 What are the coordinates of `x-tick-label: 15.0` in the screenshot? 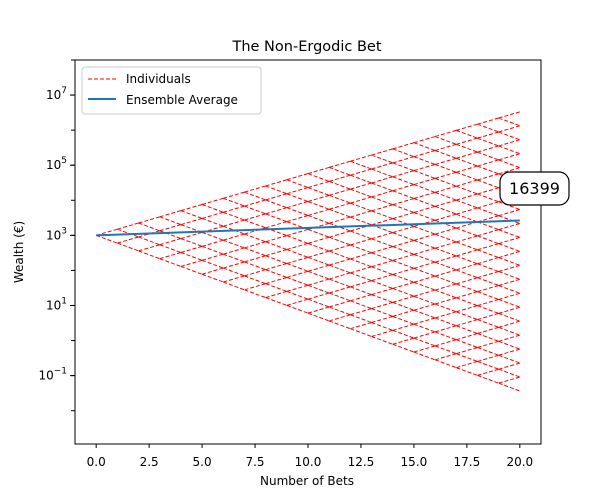 It's located at (414, 462).